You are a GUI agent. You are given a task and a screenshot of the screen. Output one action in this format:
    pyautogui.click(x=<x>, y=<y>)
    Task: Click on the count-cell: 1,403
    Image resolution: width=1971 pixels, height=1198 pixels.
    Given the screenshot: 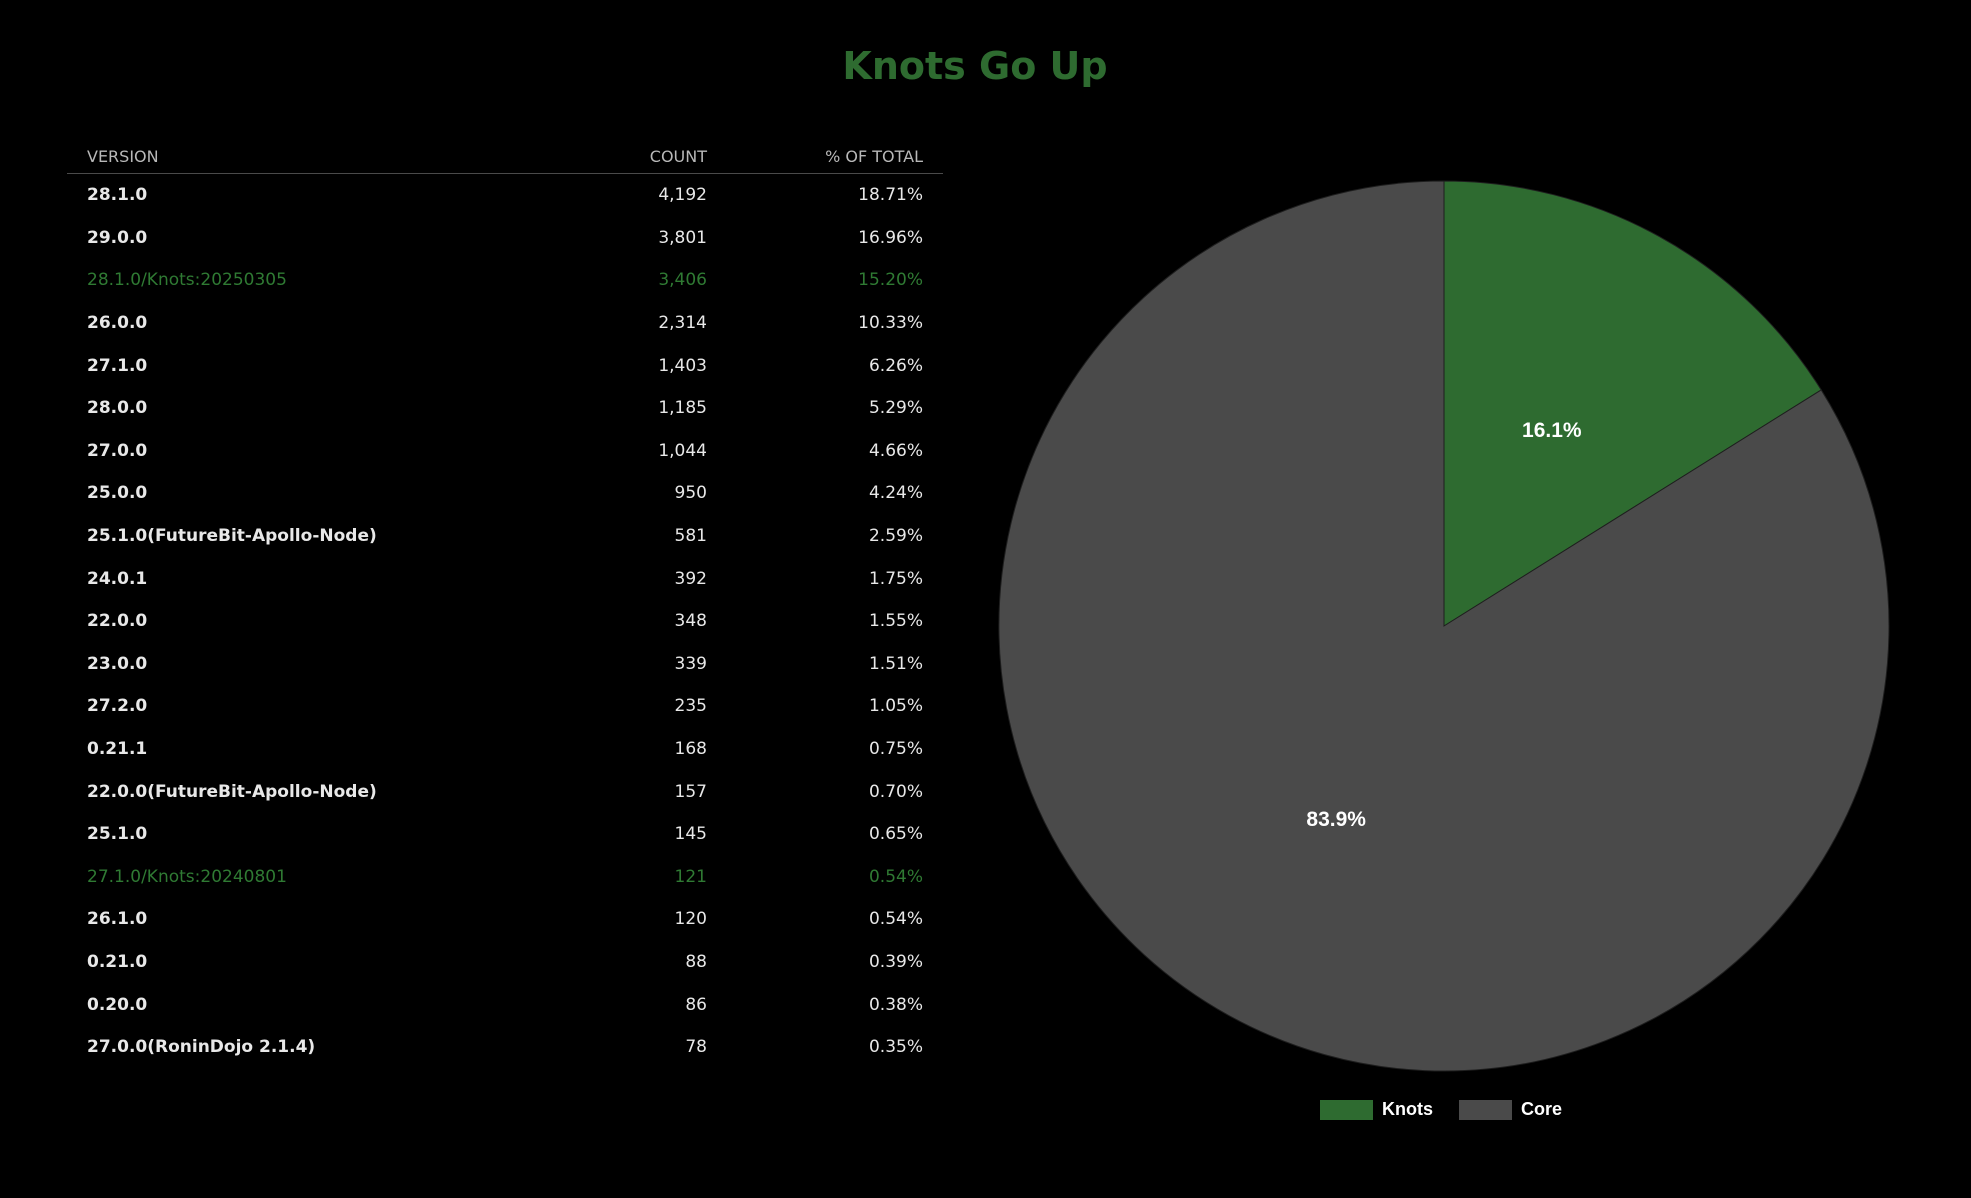 What is the action you would take?
    pyautogui.click(x=682, y=365)
    